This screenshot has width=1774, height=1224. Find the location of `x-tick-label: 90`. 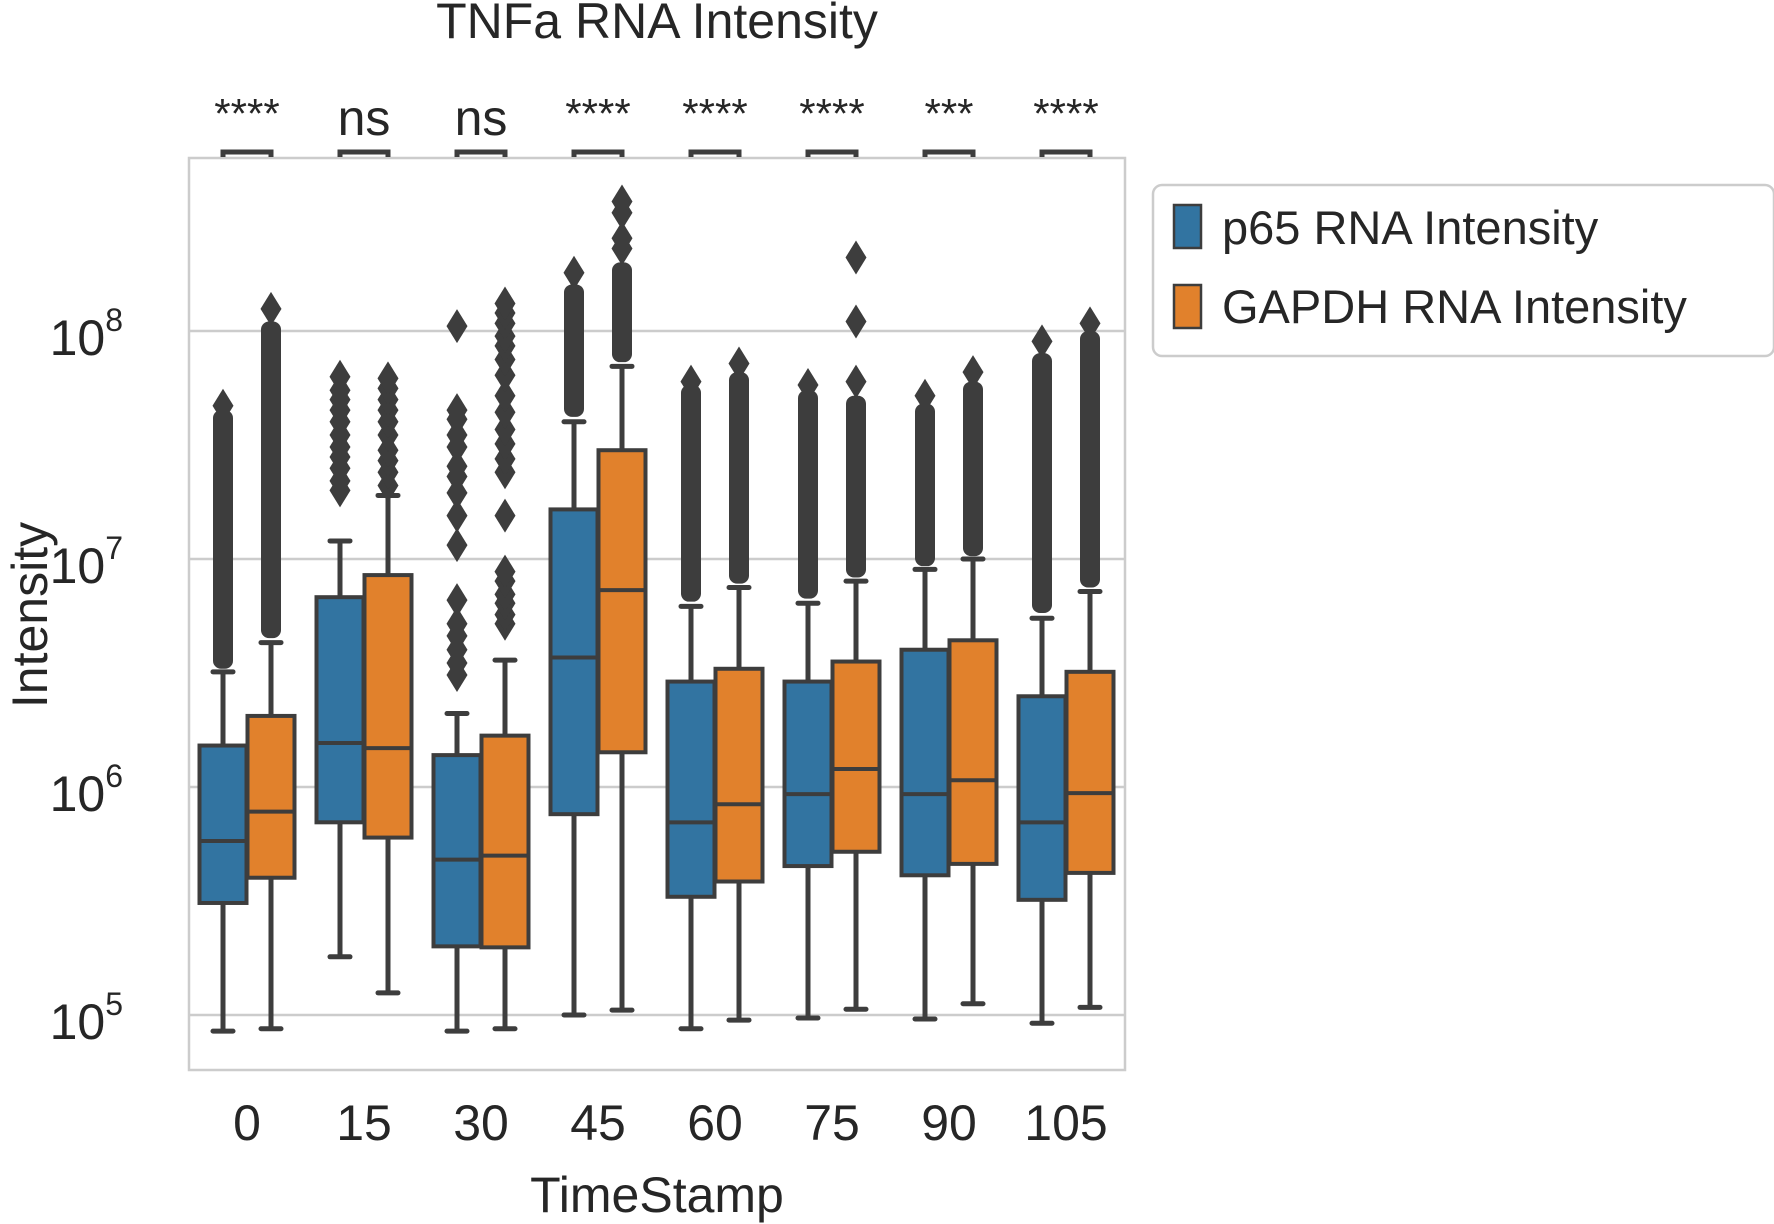

x-tick-label: 90 is located at coordinates (949, 1123).